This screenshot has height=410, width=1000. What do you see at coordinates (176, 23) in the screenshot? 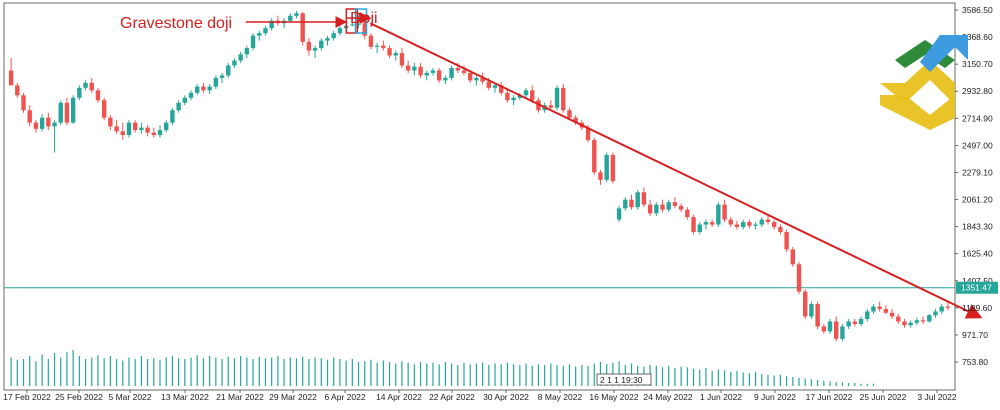
I see `gravestone-doji-label: Gravestone doji` at bounding box center [176, 23].